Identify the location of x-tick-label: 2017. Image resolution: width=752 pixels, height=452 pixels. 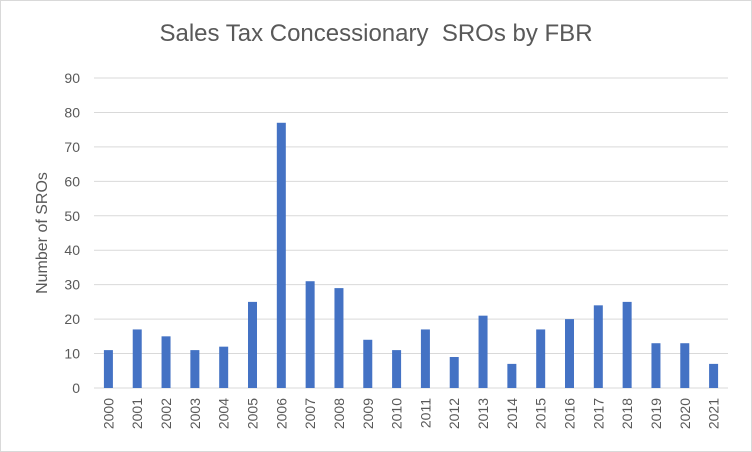
(598, 413).